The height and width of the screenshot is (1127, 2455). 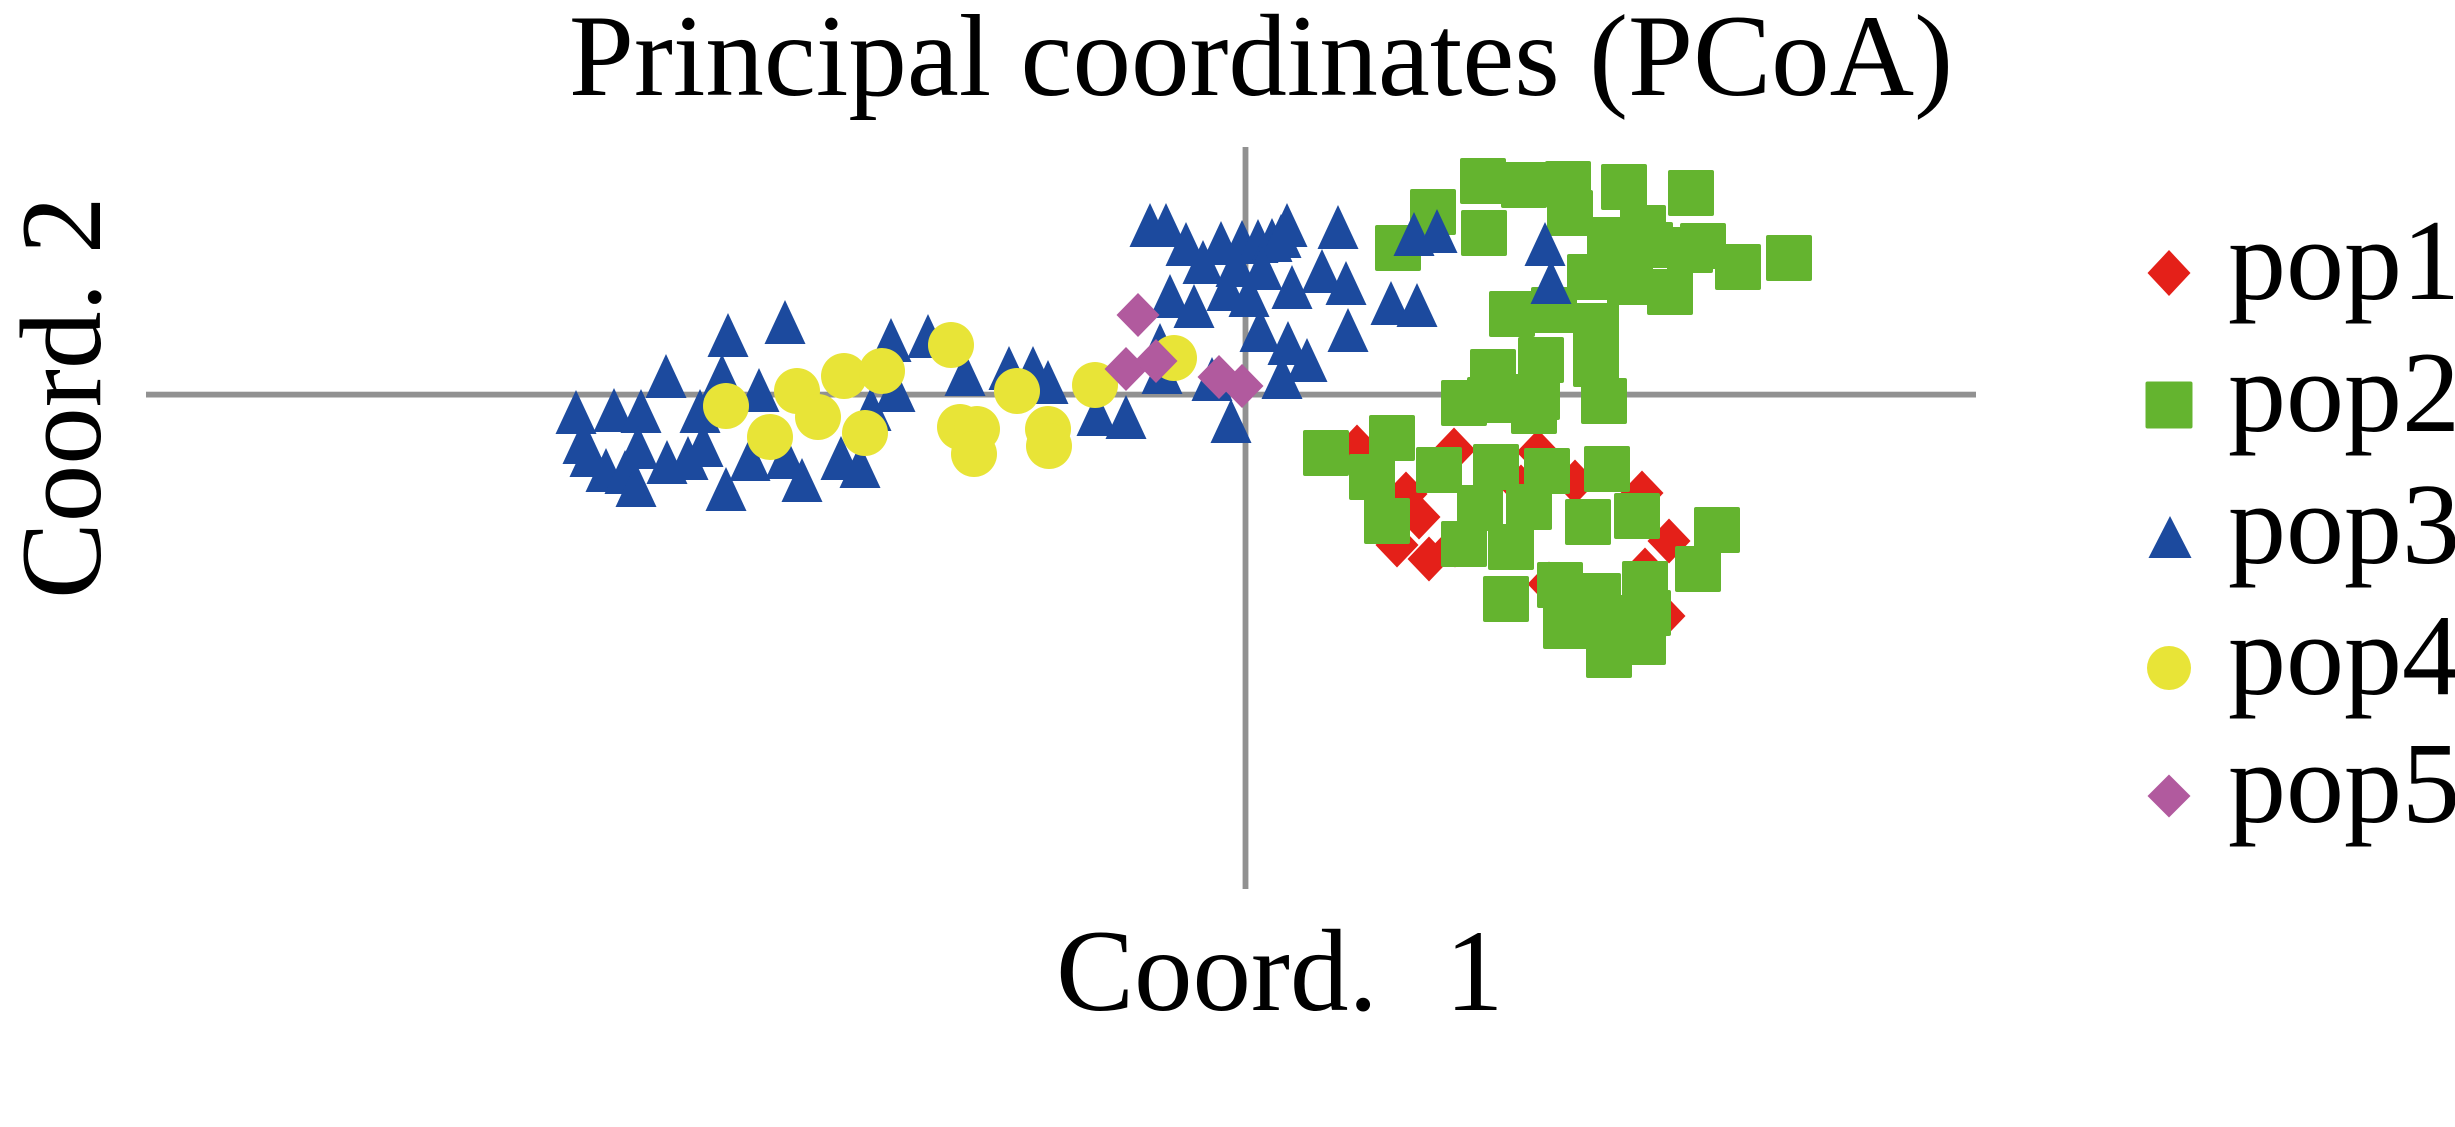 I want to click on svg-text: pop1, so click(x=2341, y=261).